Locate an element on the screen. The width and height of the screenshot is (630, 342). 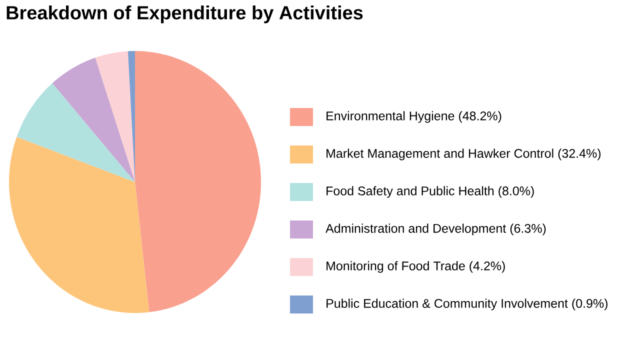
legend-label: Public Education & Community Involvement (0.9%) is located at coordinates (467, 304).